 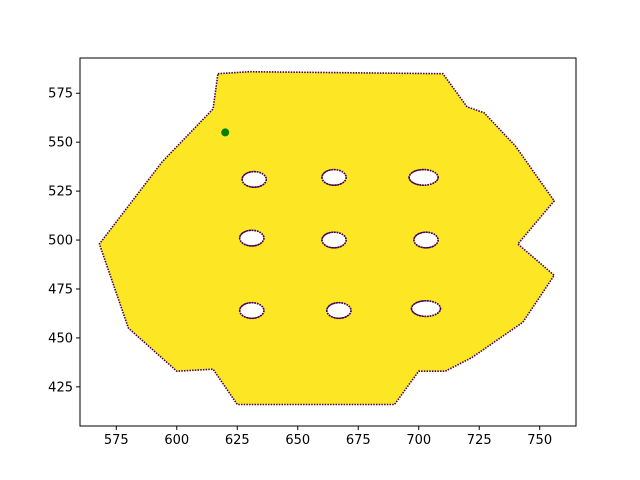 I want to click on x-tick-label: 725, so click(x=479, y=440).